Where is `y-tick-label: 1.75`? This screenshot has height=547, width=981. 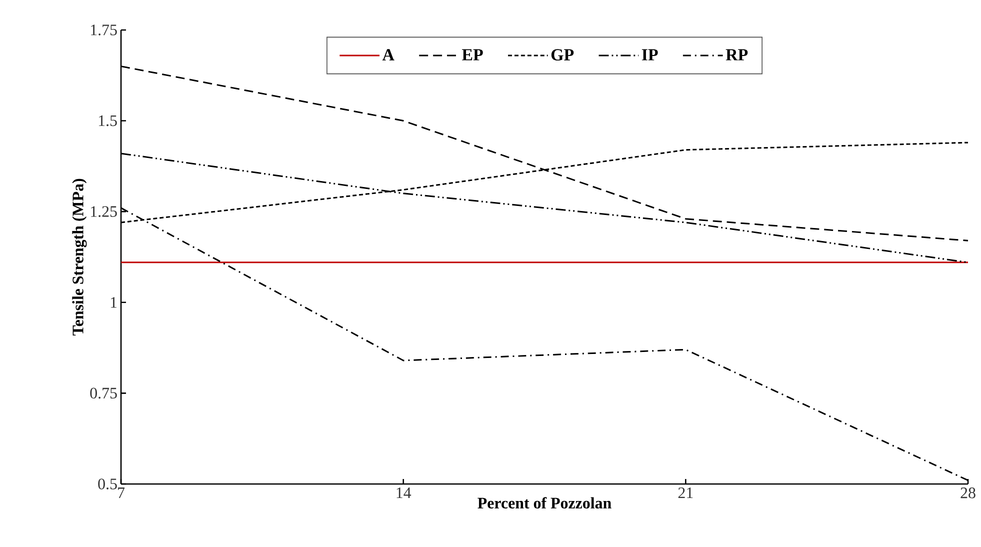 y-tick-label: 1.75 is located at coordinates (104, 30).